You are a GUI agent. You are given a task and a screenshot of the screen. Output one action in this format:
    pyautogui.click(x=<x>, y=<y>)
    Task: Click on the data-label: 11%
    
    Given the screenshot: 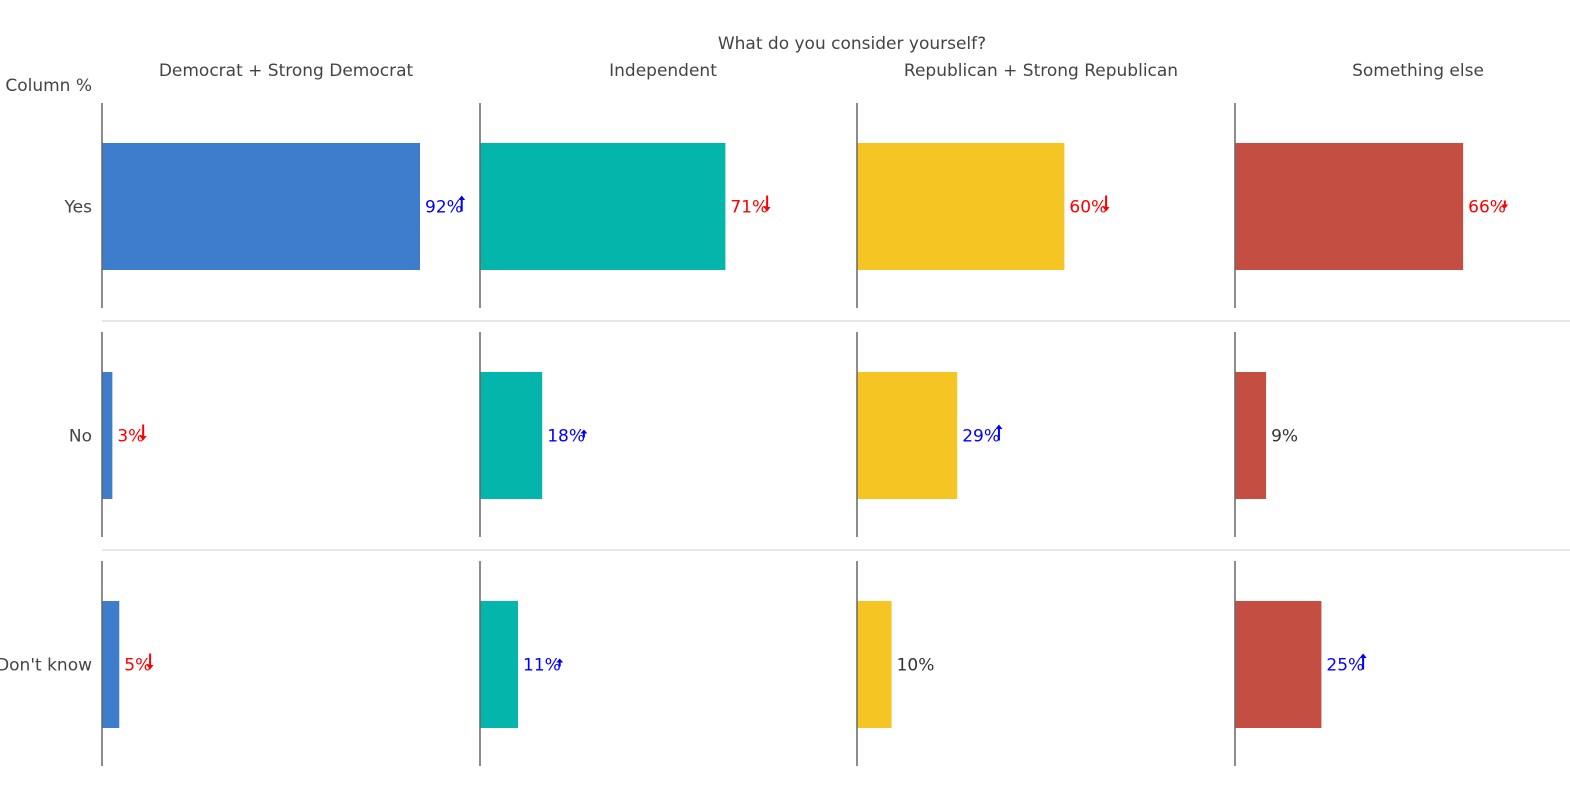 What is the action you would take?
    pyautogui.click(x=542, y=666)
    